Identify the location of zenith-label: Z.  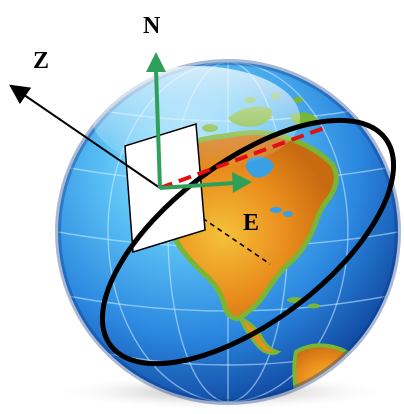
(41, 61).